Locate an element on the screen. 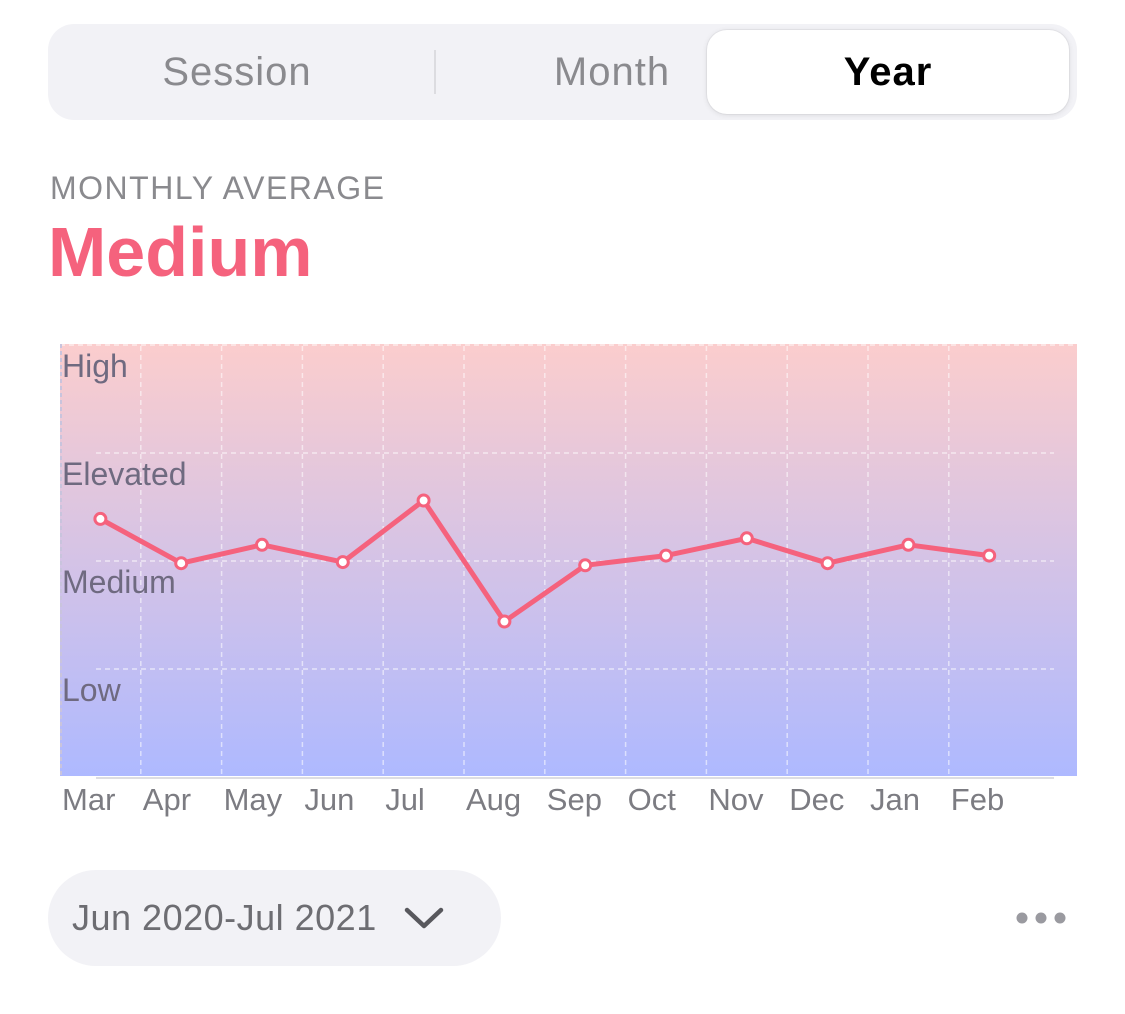 The width and height of the screenshot is (1125, 1014). y-axis-label: Medium is located at coordinates (119, 582).